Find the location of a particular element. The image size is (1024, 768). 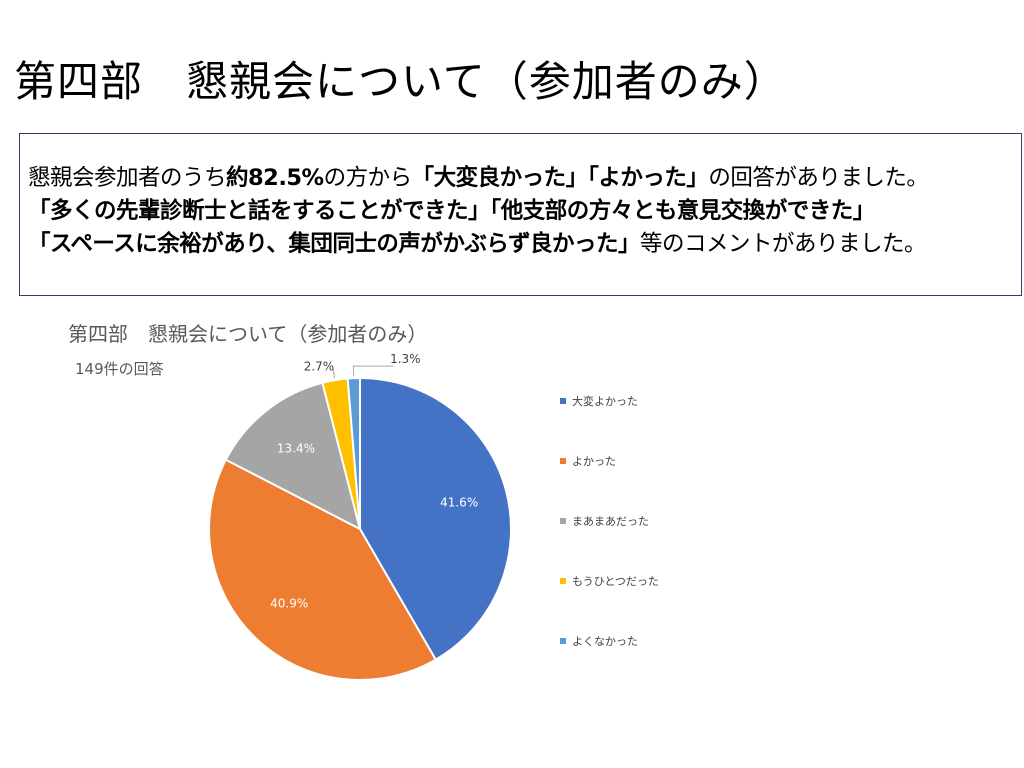

pie-label-very-good: 41.6% is located at coordinates (459, 502).